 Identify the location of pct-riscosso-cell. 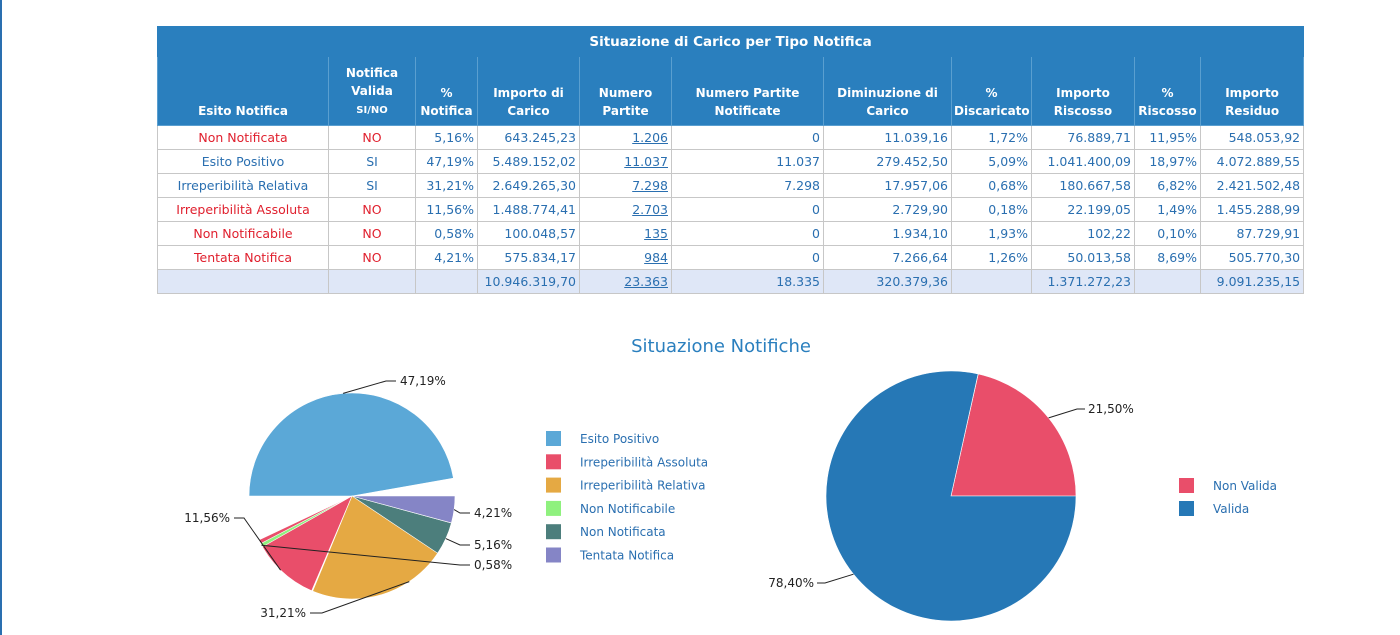
(1167, 281).